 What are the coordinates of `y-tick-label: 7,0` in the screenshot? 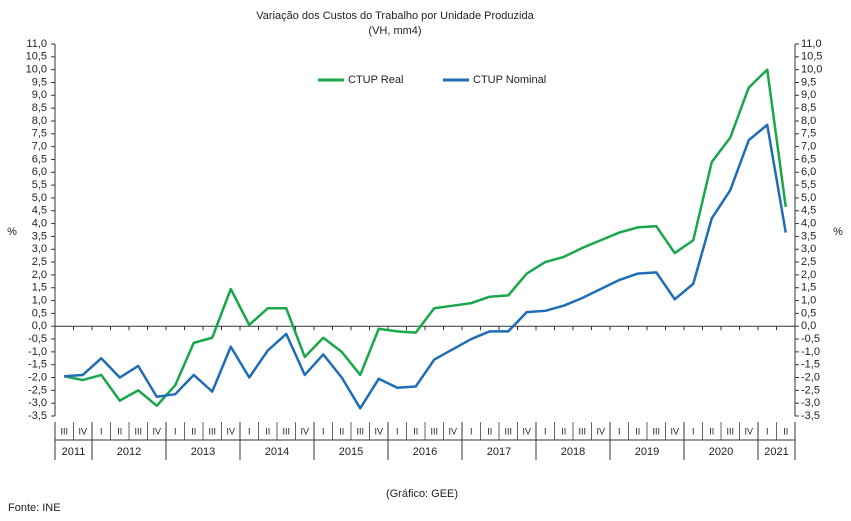 It's located at (39, 147).